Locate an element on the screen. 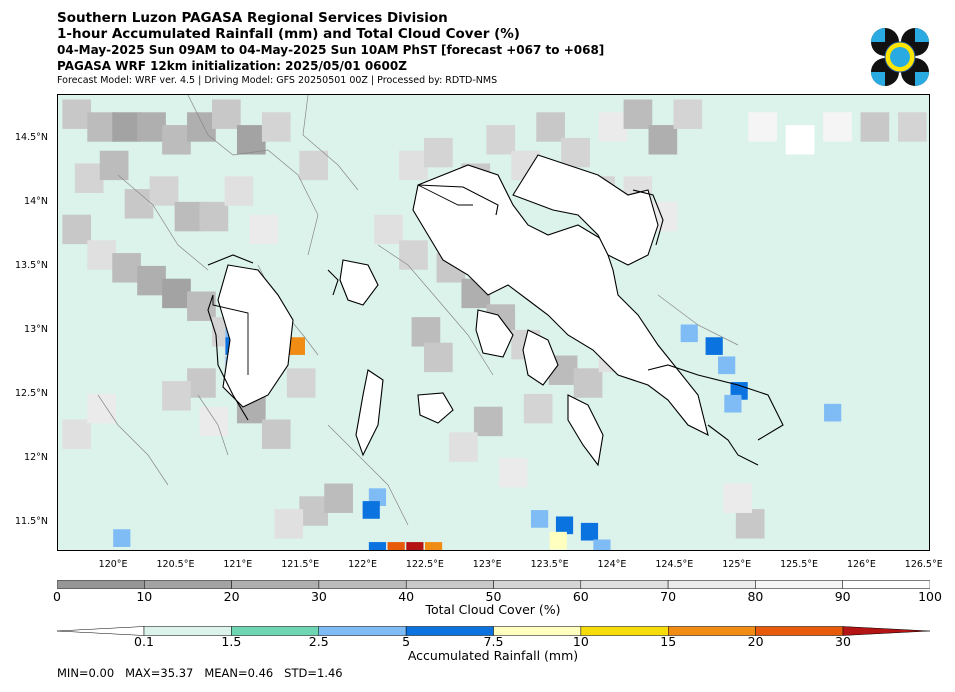 The width and height of the screenshot is (955, 692). lon-label: 124.5°E is located at coordinates (674, 564).